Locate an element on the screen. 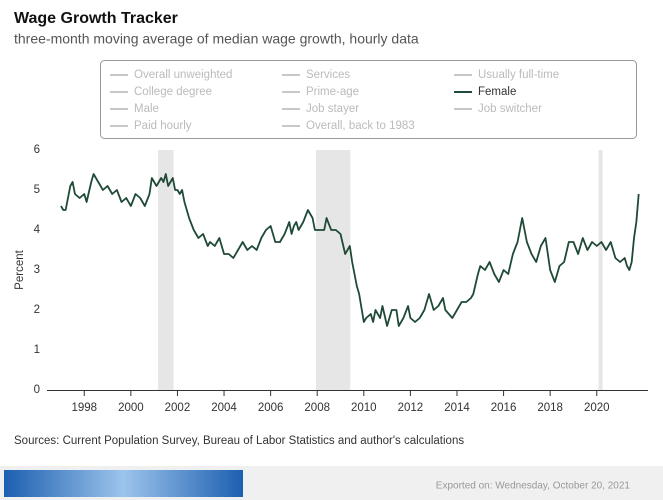 The height and width of the screenshot is (500, 663). x-tick-label: 2004 is located at coordinates (224, 408).